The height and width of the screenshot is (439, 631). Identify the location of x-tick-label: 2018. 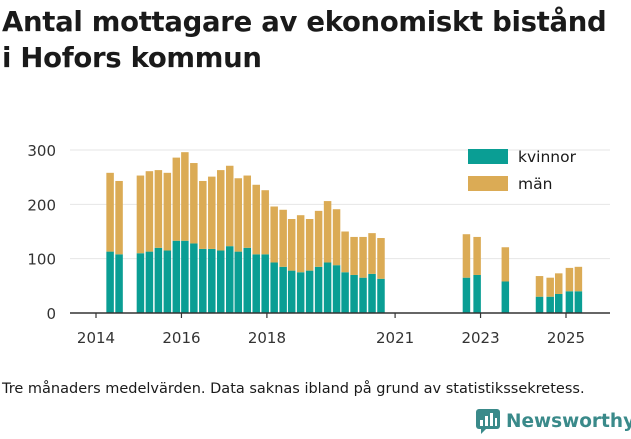
(267, 338).